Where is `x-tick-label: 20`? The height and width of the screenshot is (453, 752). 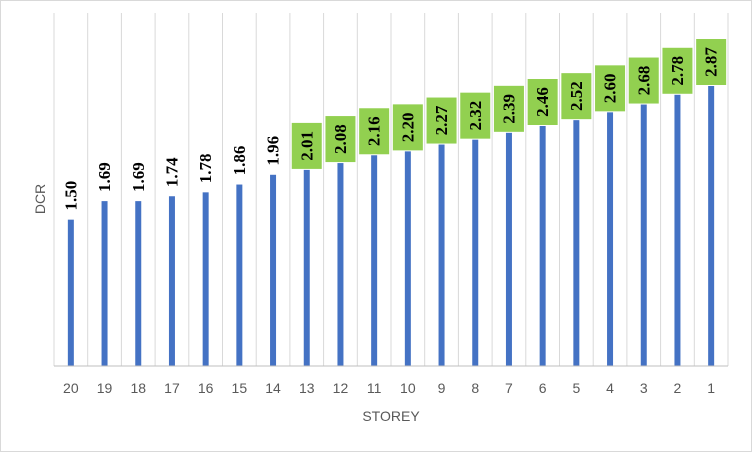 x-tick-label: 20 is located at coordinates (71, 388).